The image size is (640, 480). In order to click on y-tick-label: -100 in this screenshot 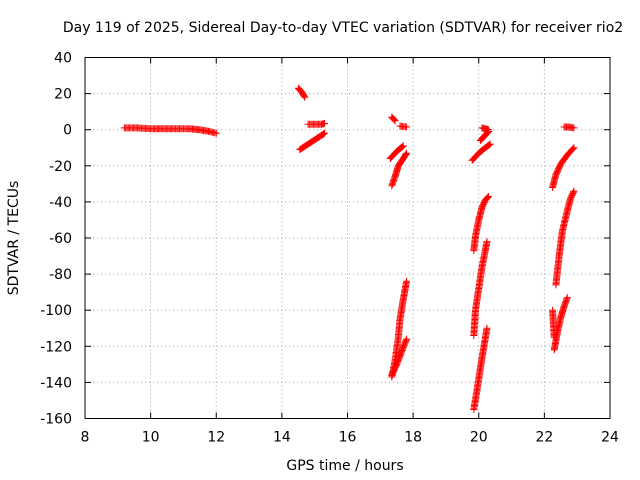, I will do `click(56, 311)`.